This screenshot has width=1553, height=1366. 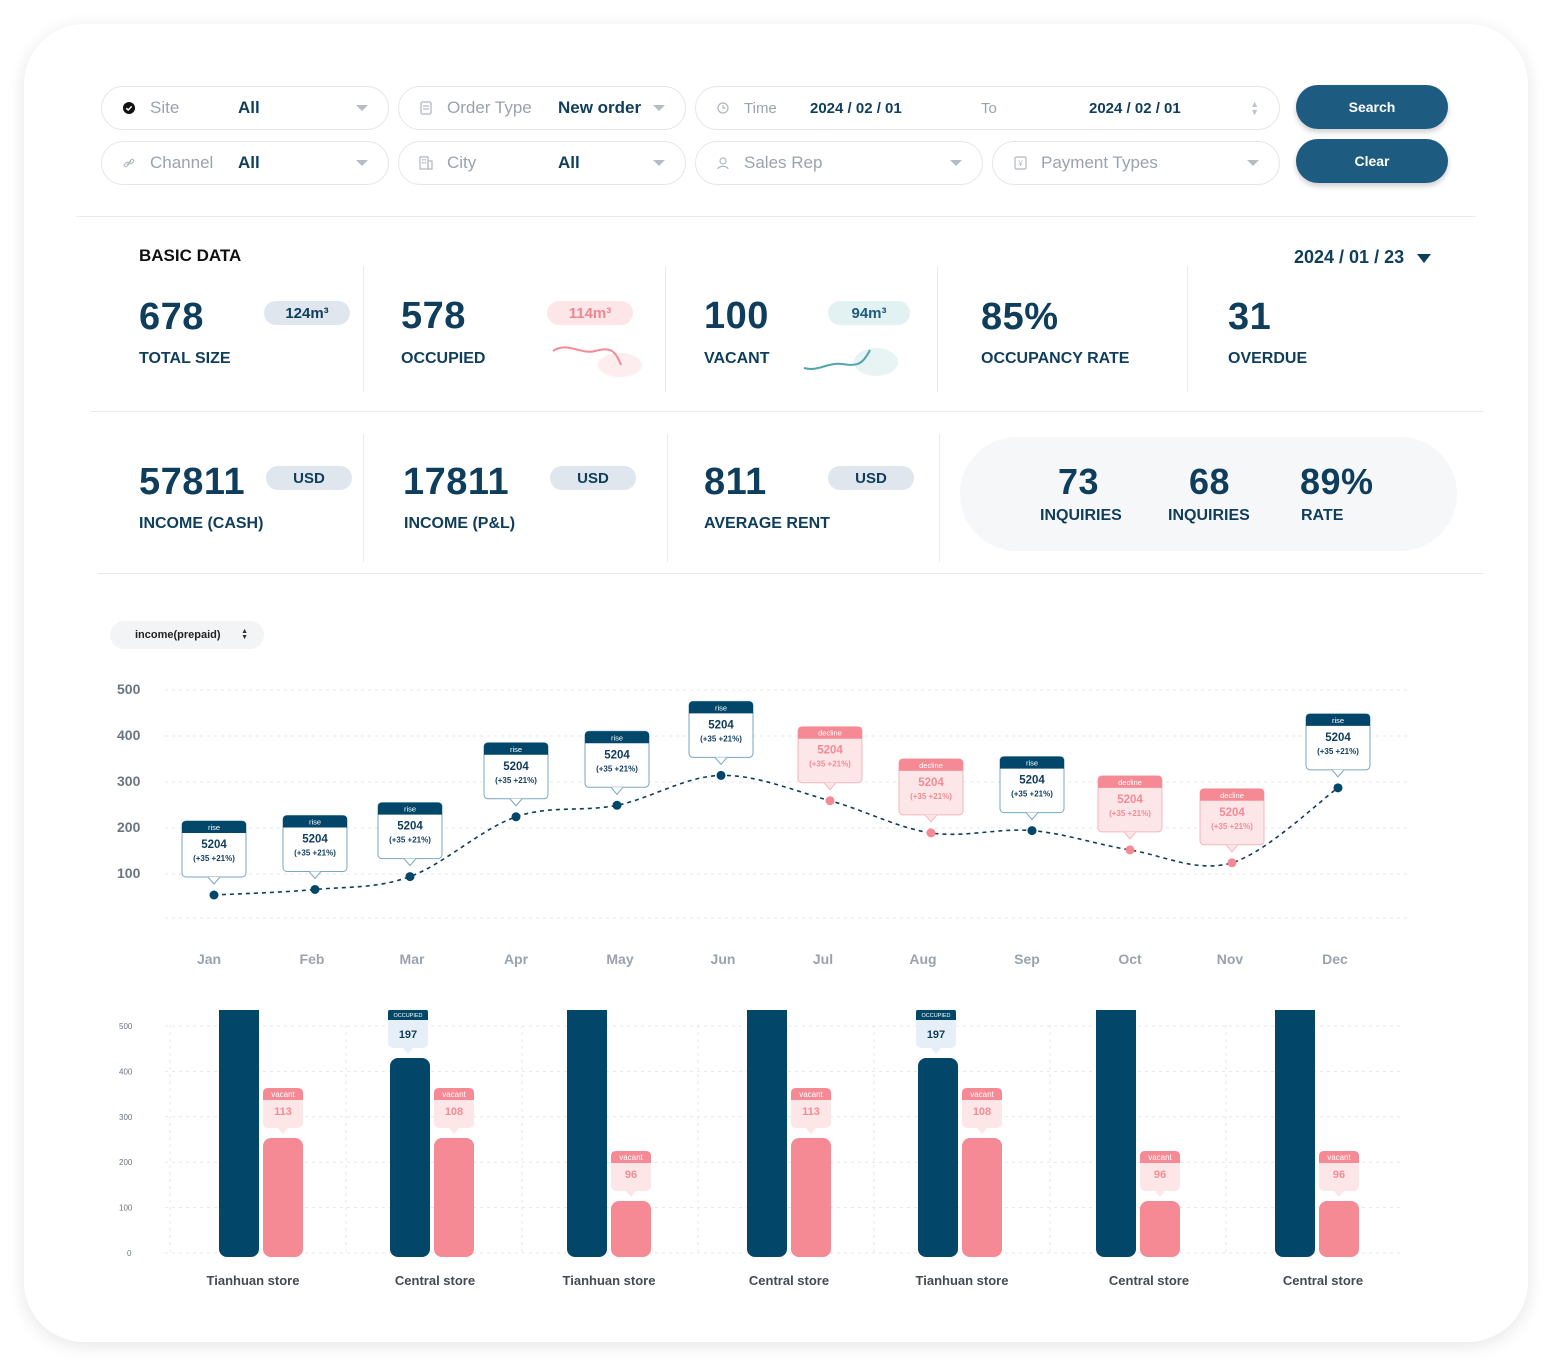 I want to click on income-series-line, so click(x=776, y=835).